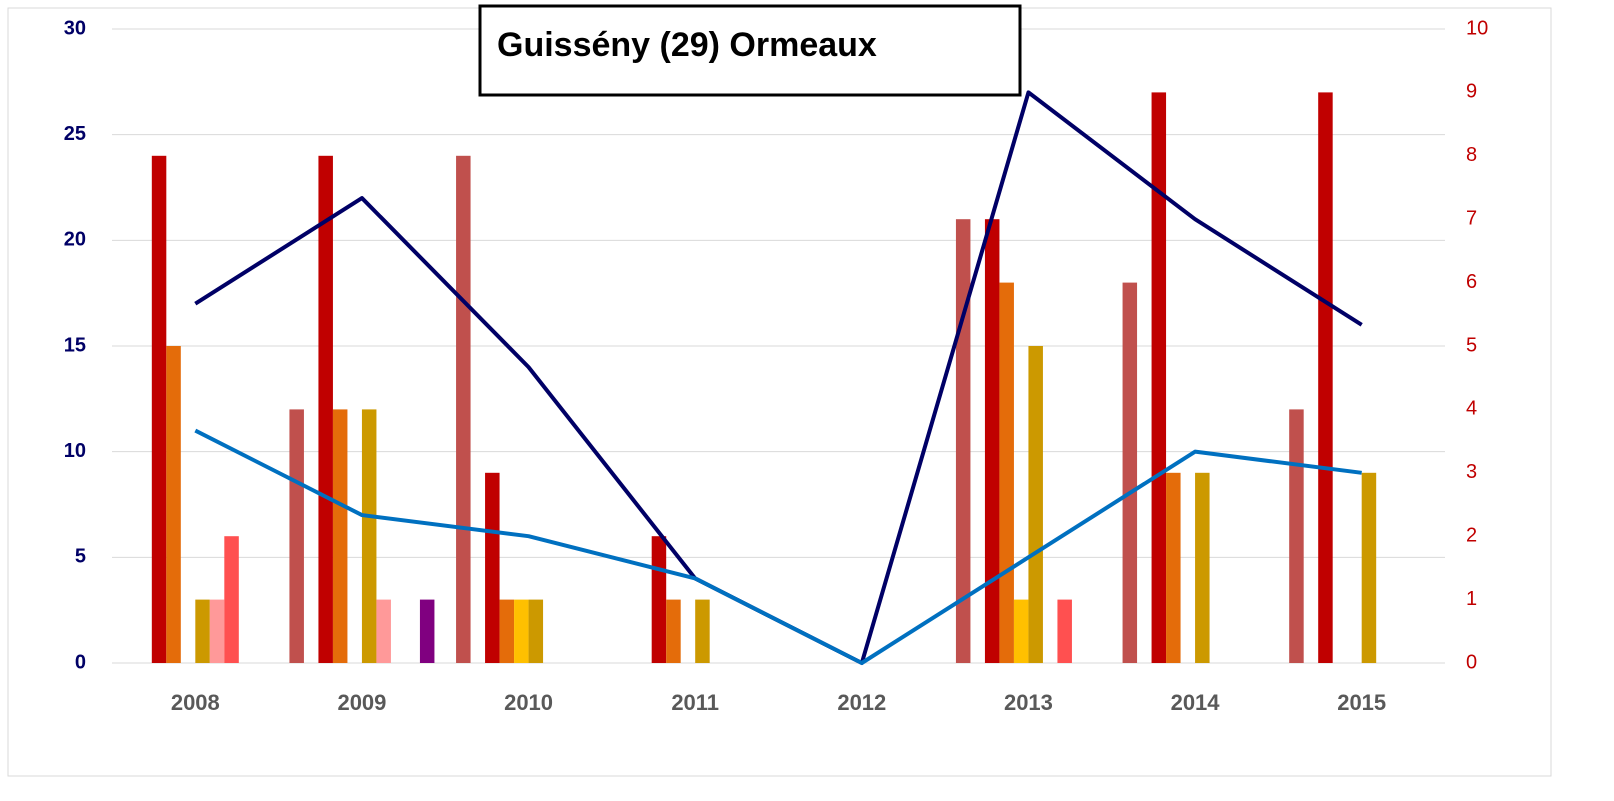  What do you see at coordinates (75, 451) in the screenshot?
I see `y-tick-label: 10` at bounding box center [75, 451].